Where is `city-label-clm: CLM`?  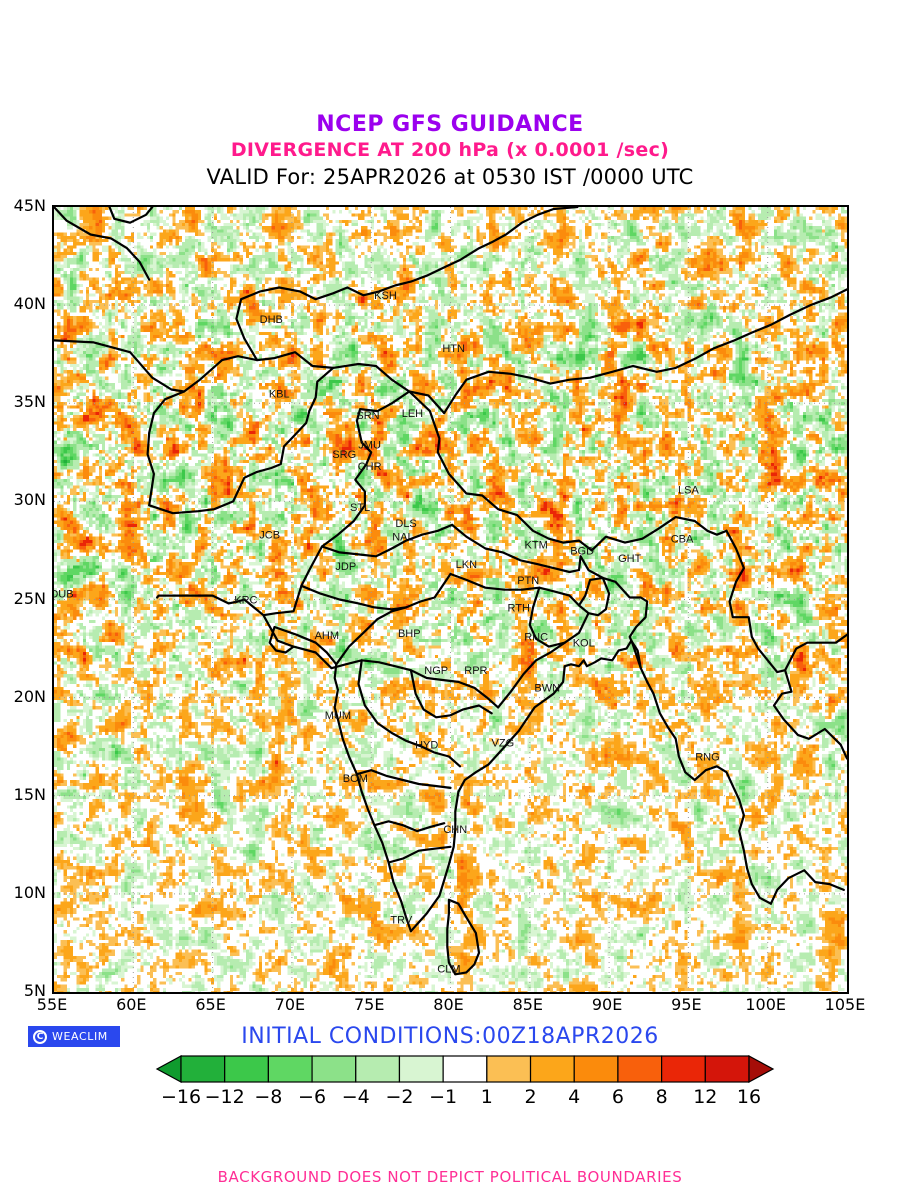
city-label-clm: CLM is located at coordinates (448, 969).